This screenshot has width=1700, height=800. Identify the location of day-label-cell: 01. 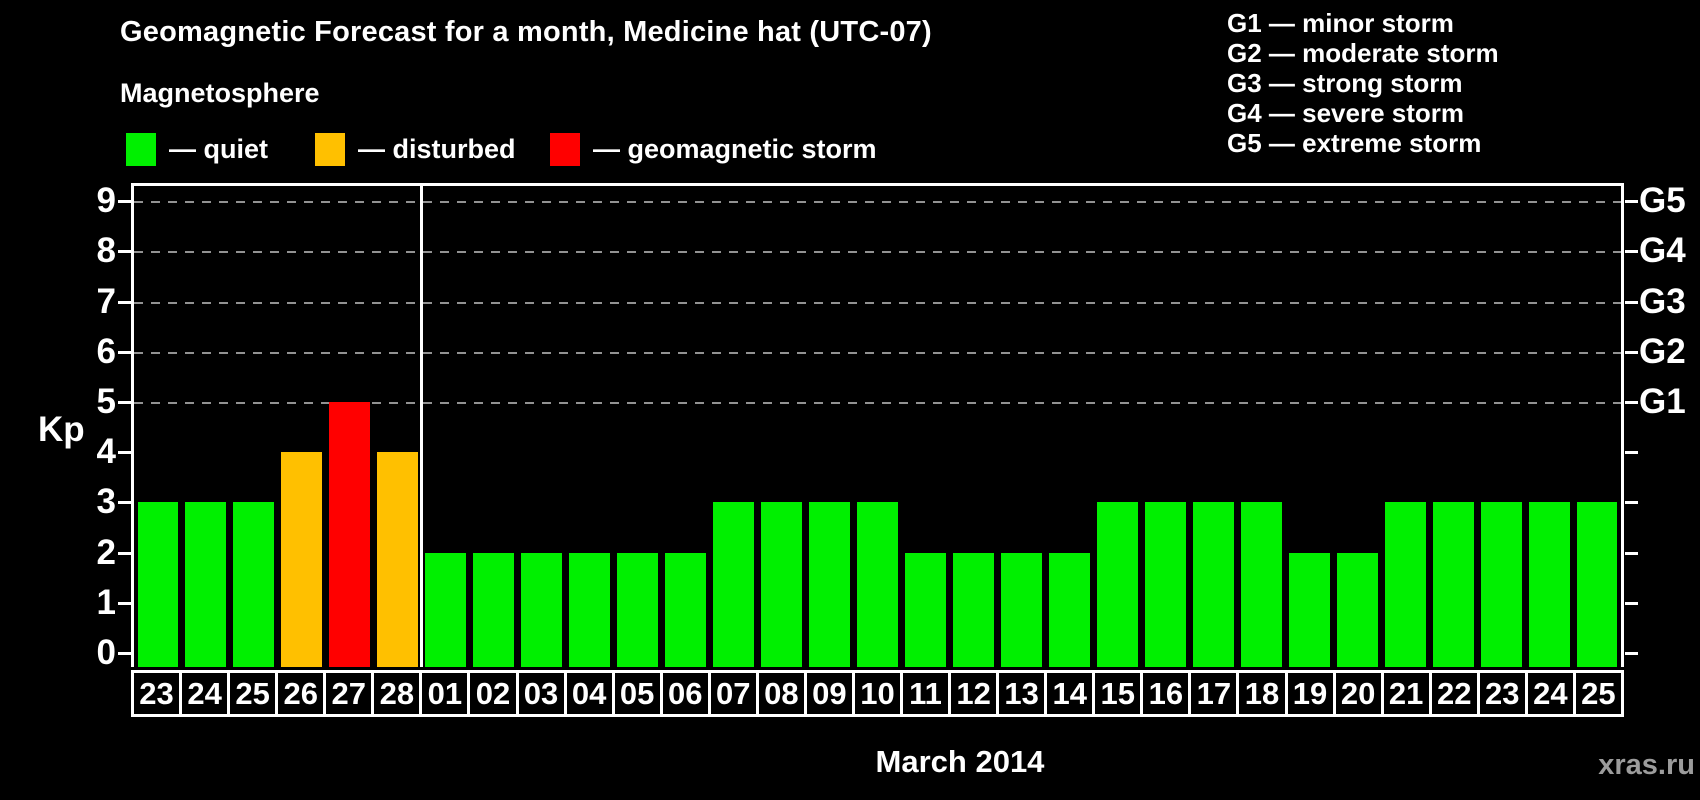
(443, 693).